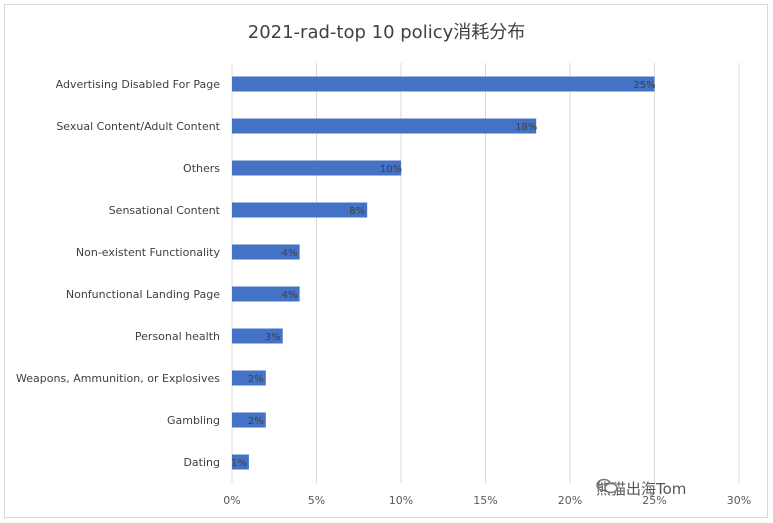  What do you see at coordinates (118, 378) in the screenshot?
I see `category-label: Weapons, Ammunition, or Explosives` at bounding box center [118, 378].